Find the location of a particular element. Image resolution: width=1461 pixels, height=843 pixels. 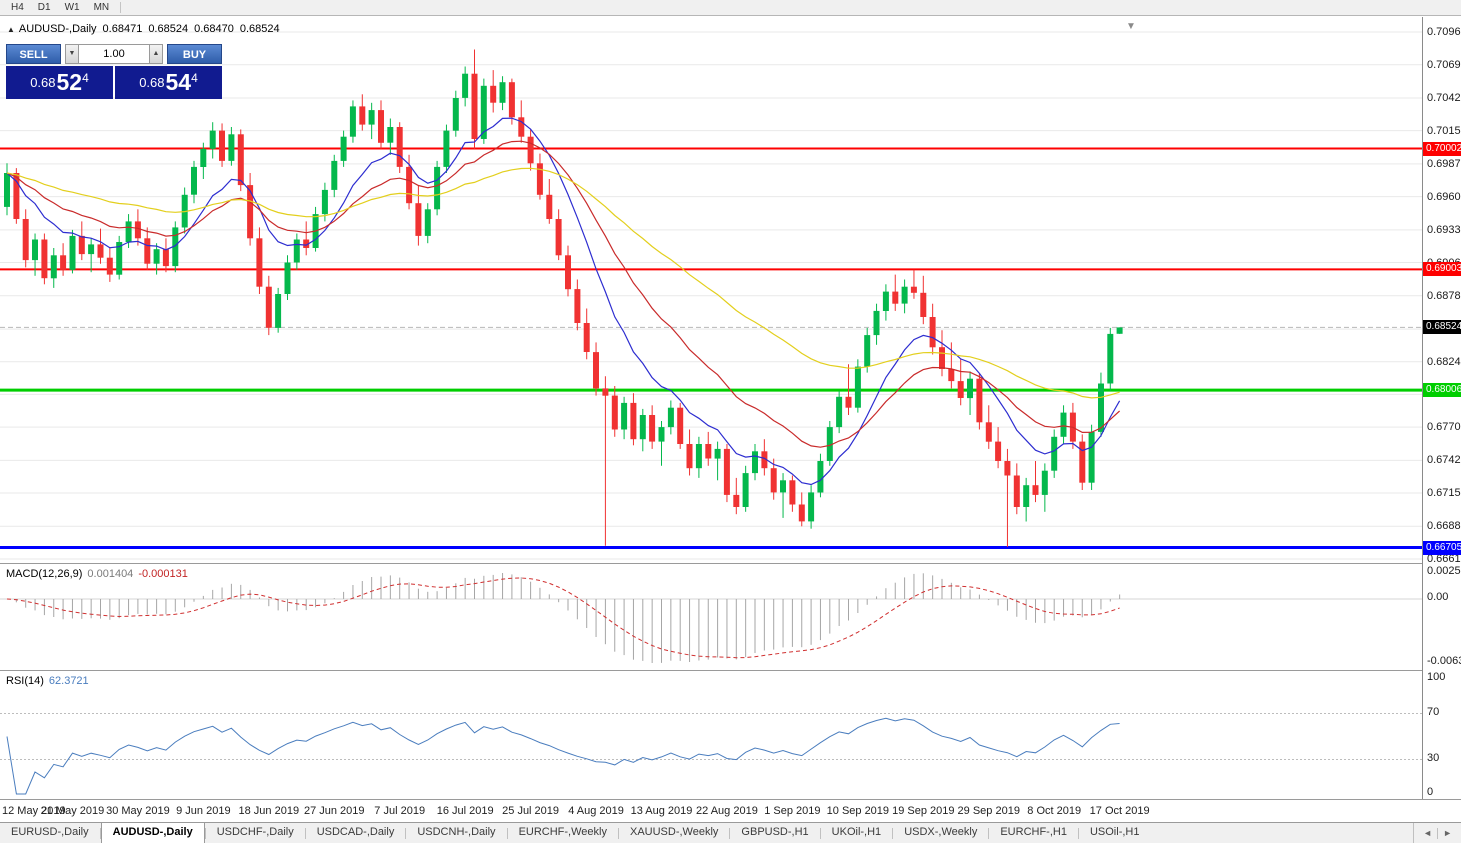

macd-main-value: 0.001404 is located at coordinates (110, 574).